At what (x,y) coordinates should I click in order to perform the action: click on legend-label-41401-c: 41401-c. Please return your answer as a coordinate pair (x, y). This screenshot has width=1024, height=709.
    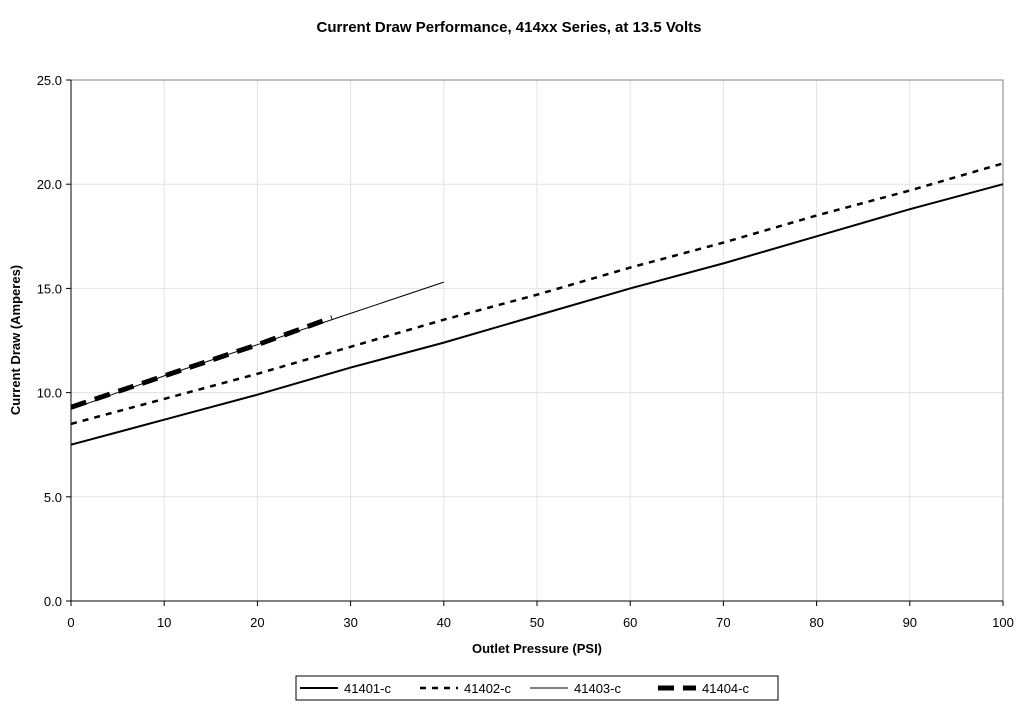
    Looking at the image, I should click on (367, 688).